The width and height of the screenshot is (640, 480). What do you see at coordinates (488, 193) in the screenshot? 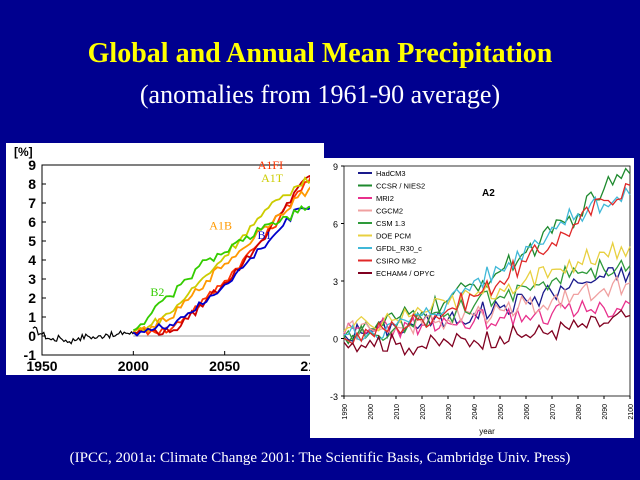
I see `chart-title: A2` at bounding box center [488, 193].